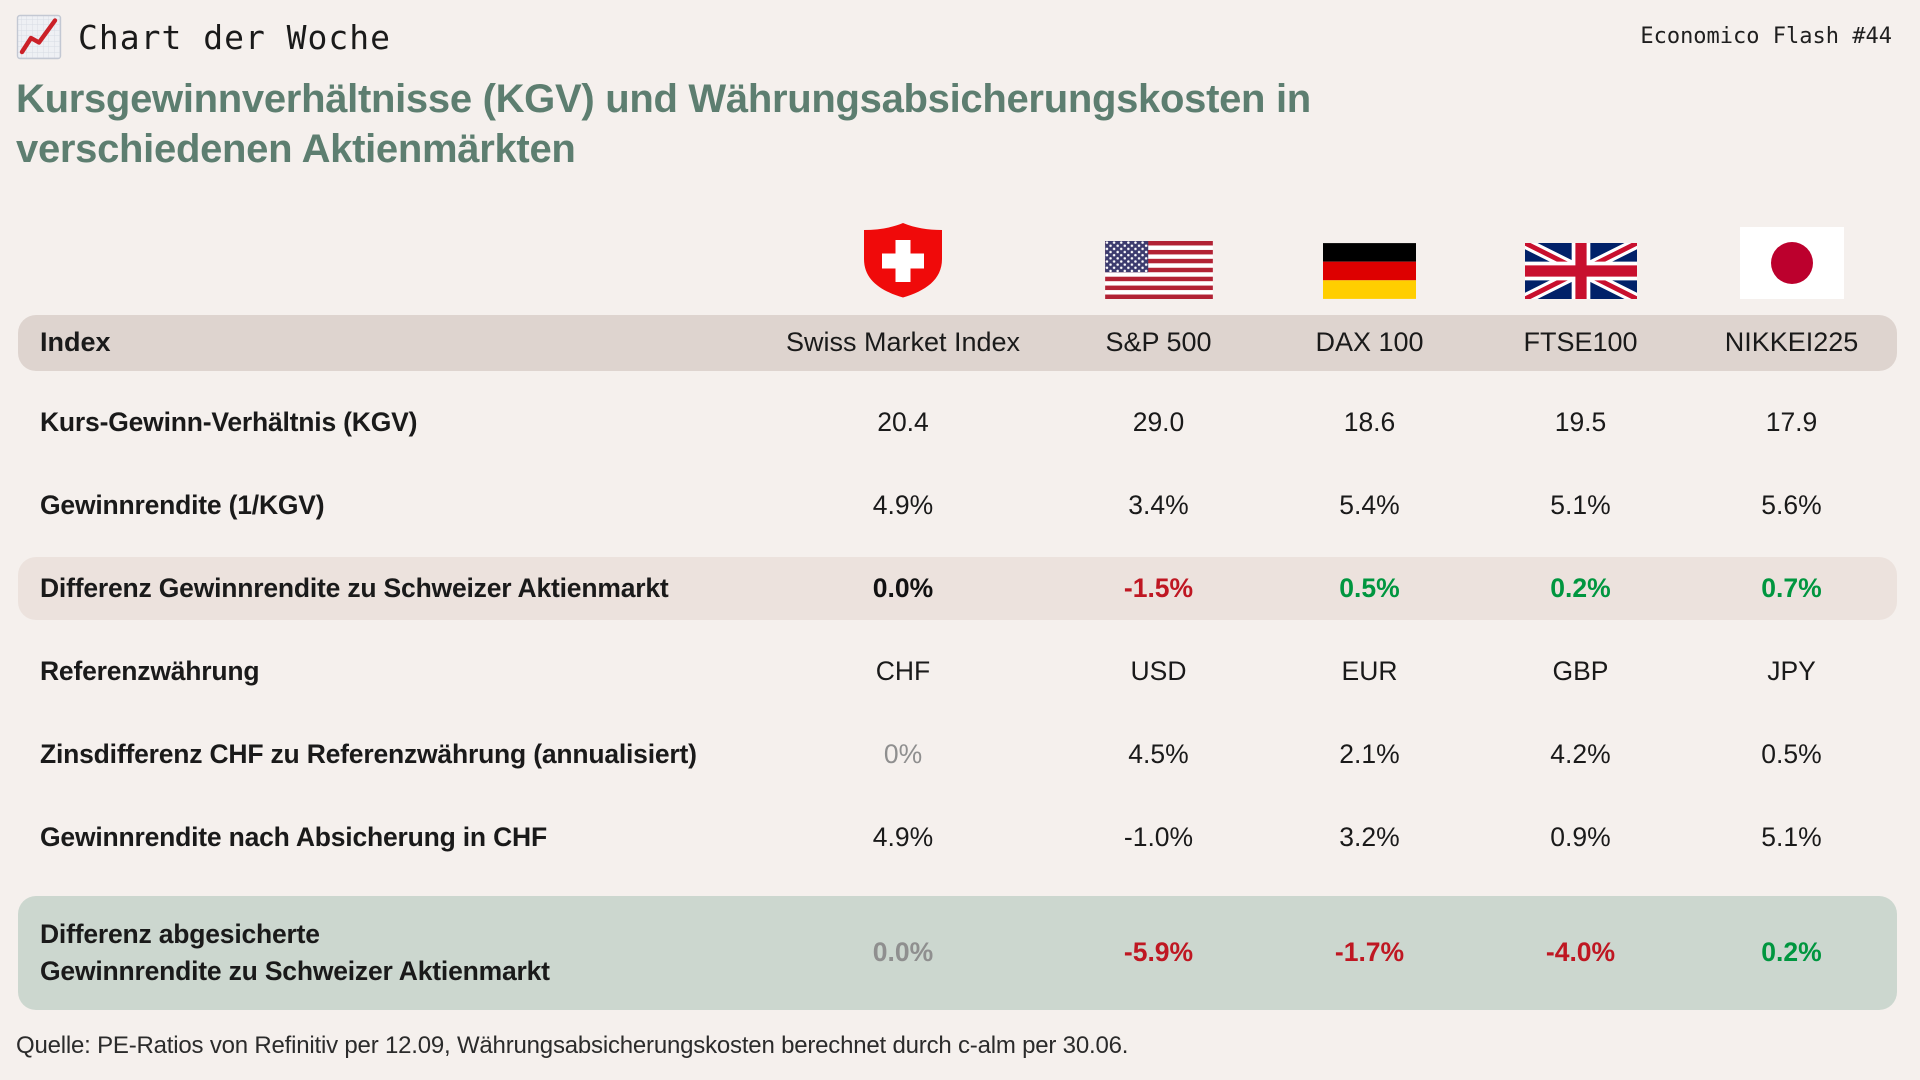 The height and width of the screenshot is (1080, 1920). Describe the element at coordinates (293, 836) in the screenshot. I see `row-label: Gewinnrendite nach Absicherung in CHF` at that location.